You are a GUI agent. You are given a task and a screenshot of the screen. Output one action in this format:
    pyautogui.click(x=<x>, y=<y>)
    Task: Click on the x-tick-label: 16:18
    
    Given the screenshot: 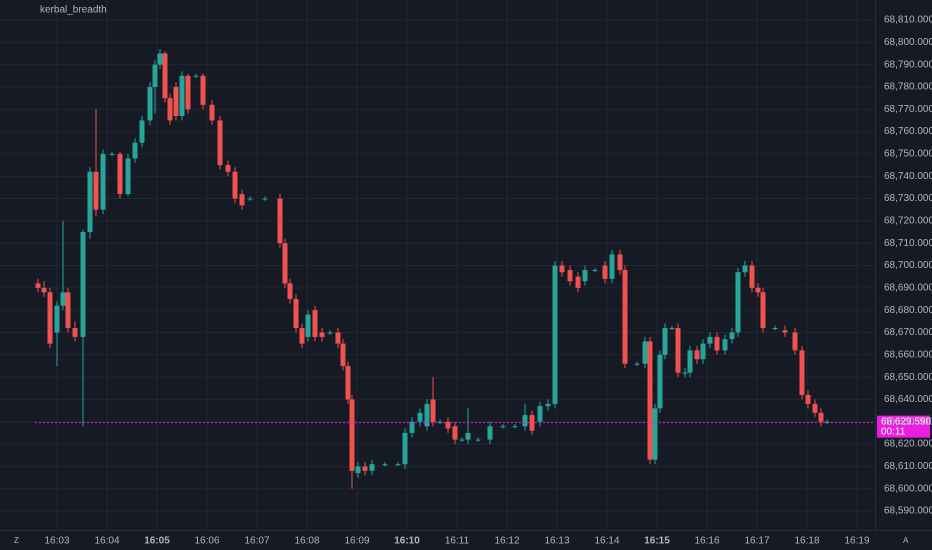 What is the action you would take?
    pyautogui.click(x=806, y=541)
    